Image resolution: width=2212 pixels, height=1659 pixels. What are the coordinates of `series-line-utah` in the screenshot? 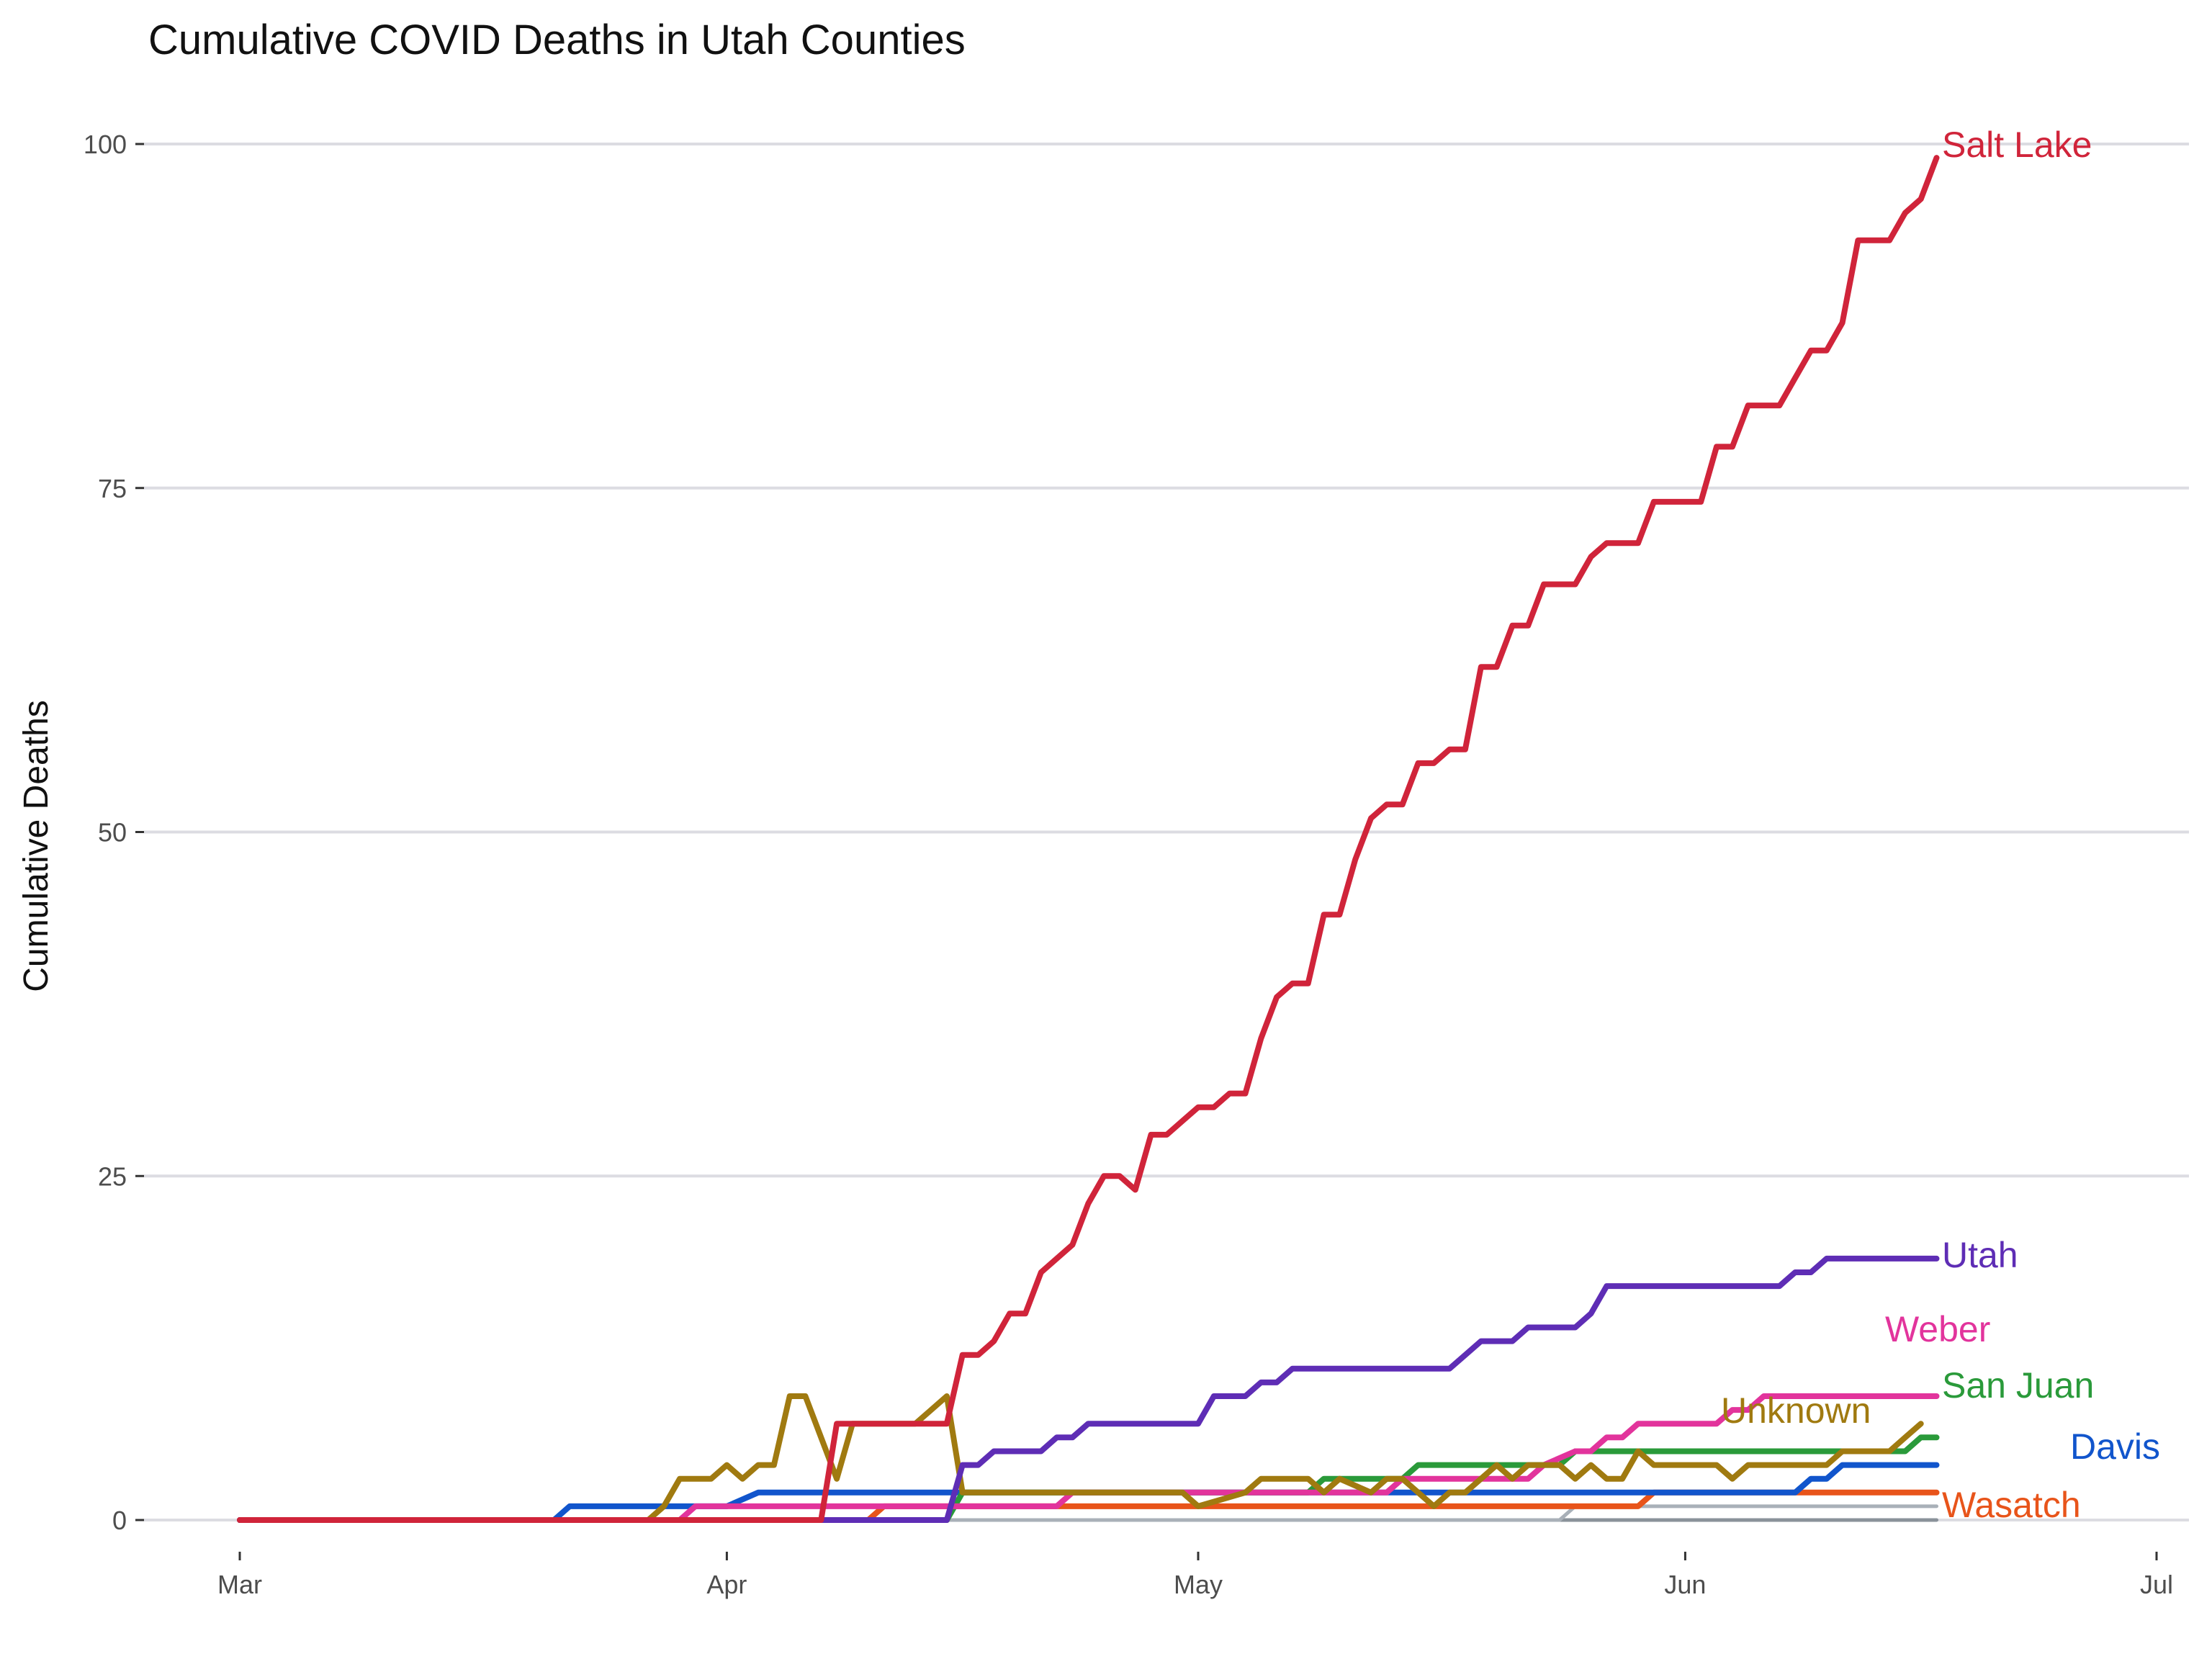 It's located at (1089, 1389).